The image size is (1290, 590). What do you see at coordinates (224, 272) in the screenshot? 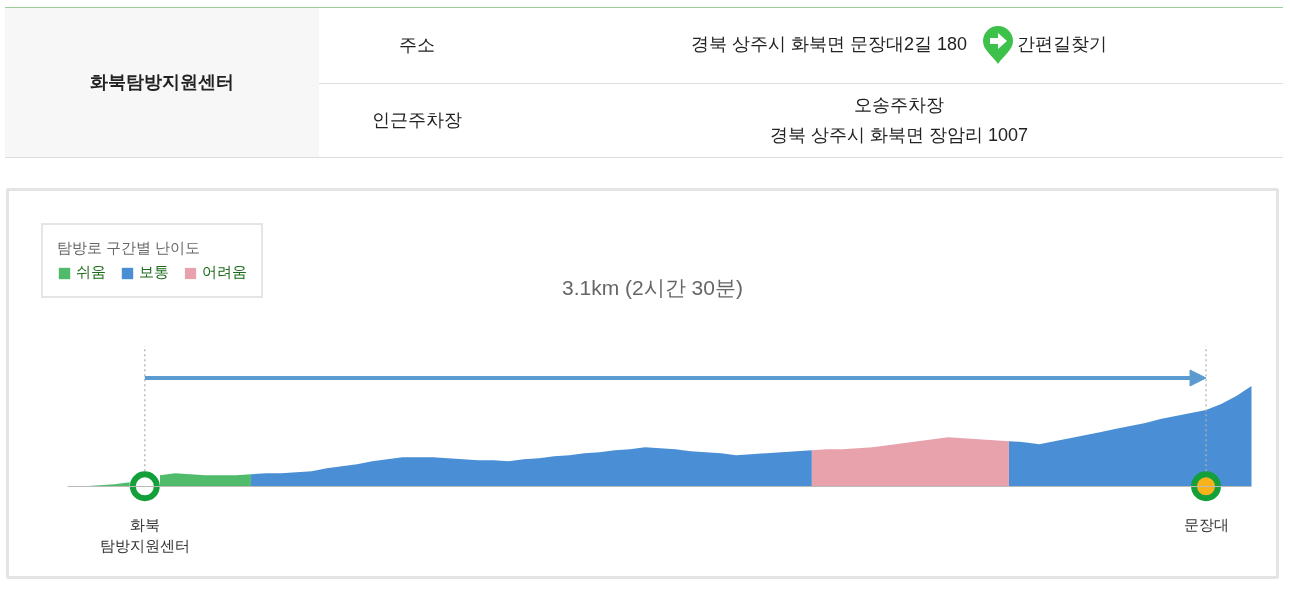
I see `legend-label: 어려움` at bounding box center [224, 272].